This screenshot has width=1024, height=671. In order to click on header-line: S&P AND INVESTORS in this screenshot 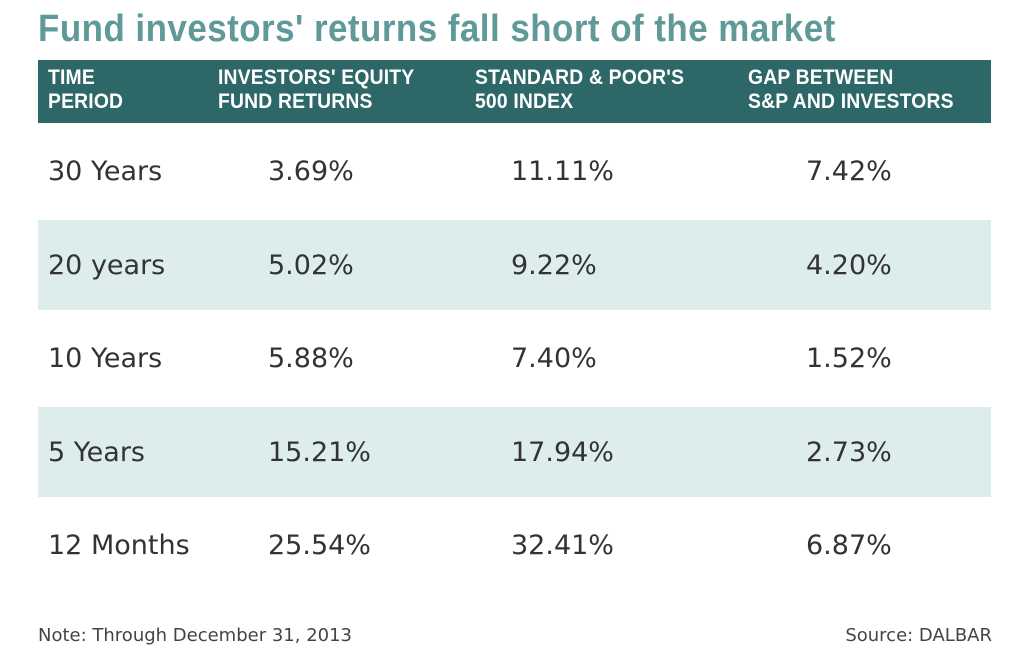, I will do `click(851, 101)`.